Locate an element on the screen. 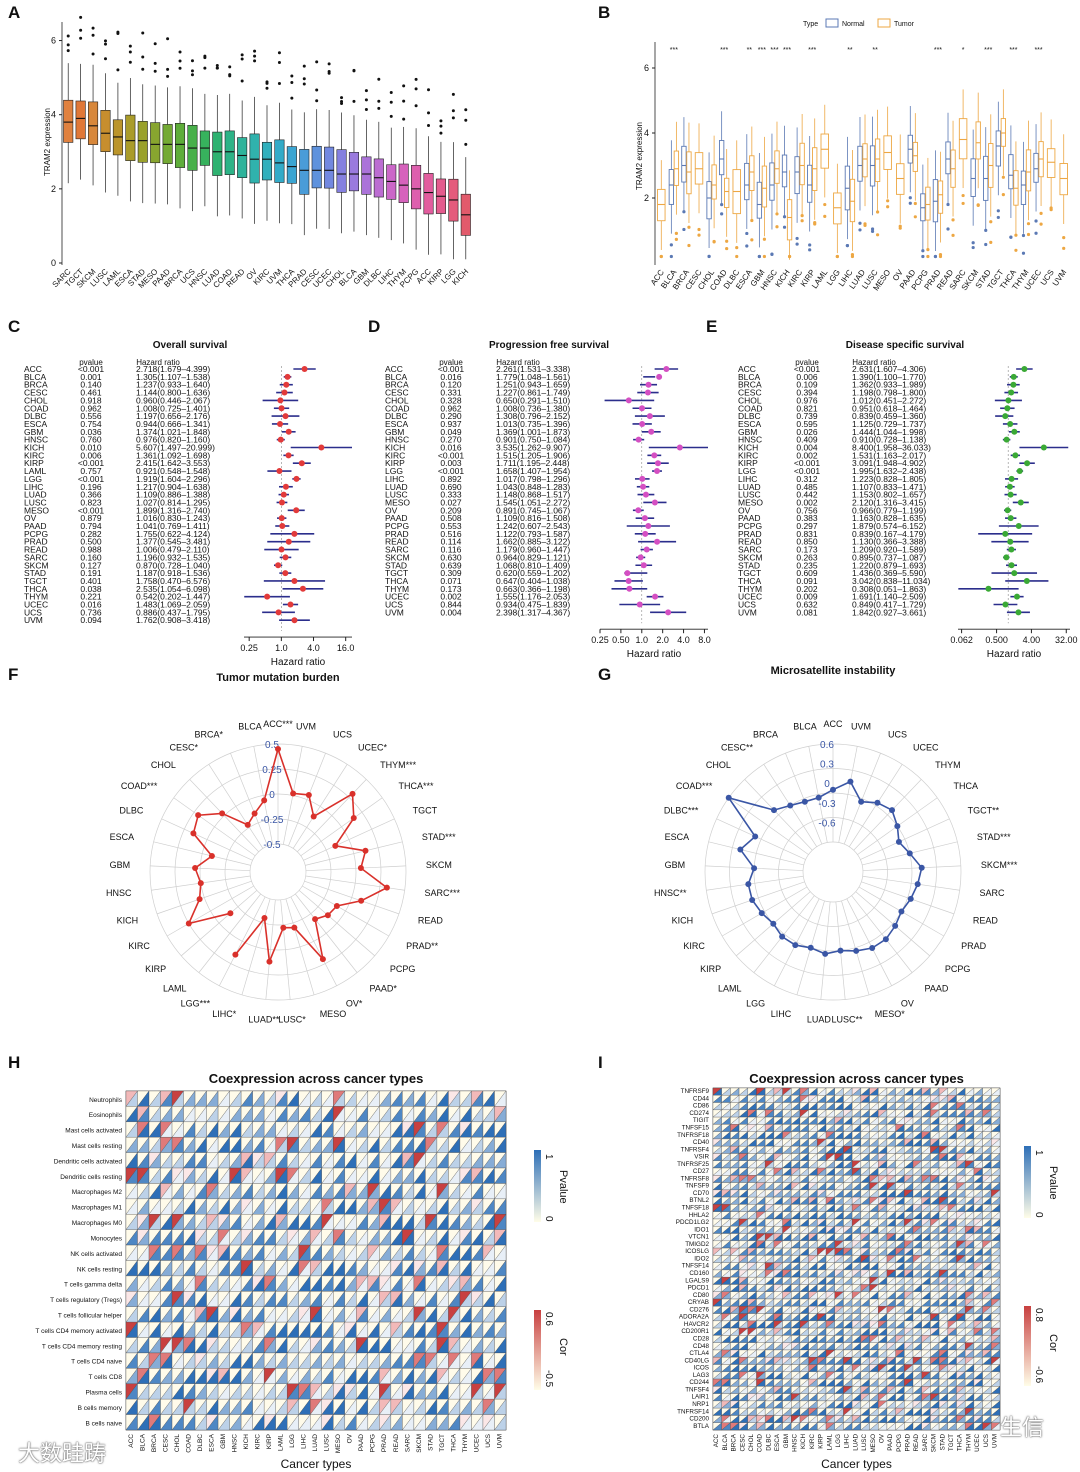  row-hazard-ratio: 1.130(0.366–3.388) is located at coordinates (889, 542).